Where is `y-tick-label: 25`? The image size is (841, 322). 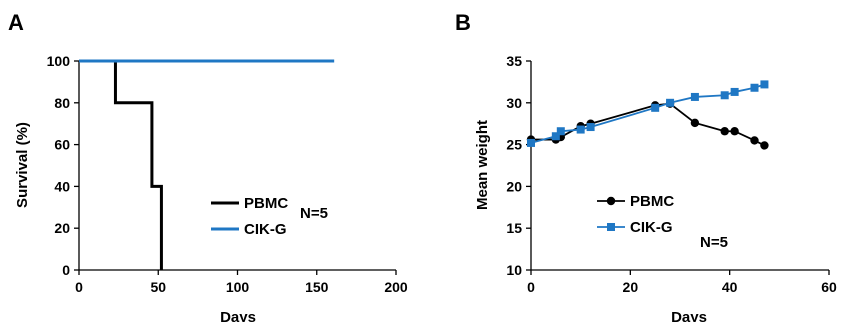 y-tick-label: 25 is located at coordinates (514, 145).